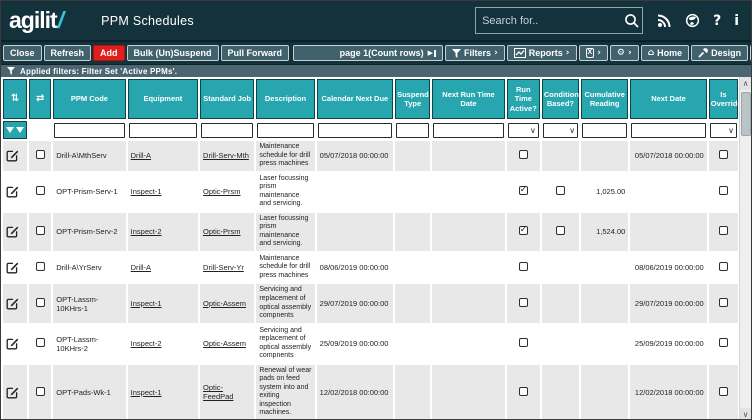  I want to click on globe-icon, so click(692, 20).